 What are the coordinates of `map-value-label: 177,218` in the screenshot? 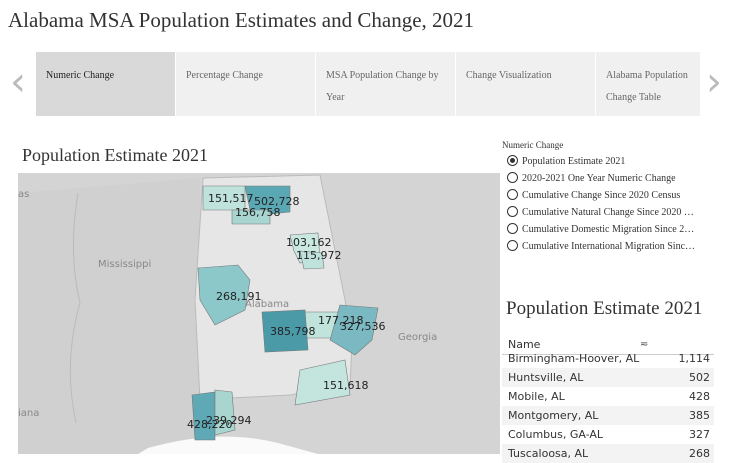 It's located at (341, 320).